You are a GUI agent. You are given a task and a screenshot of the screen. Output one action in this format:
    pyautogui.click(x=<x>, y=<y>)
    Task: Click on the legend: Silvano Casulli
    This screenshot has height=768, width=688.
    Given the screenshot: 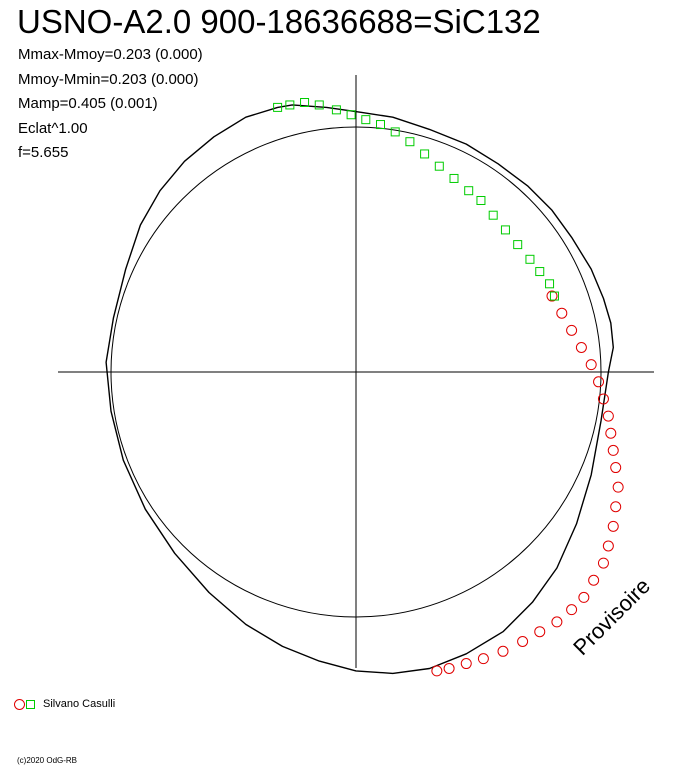 What is the action you would take?
    pyautogui.click(x=64, y=704)
    